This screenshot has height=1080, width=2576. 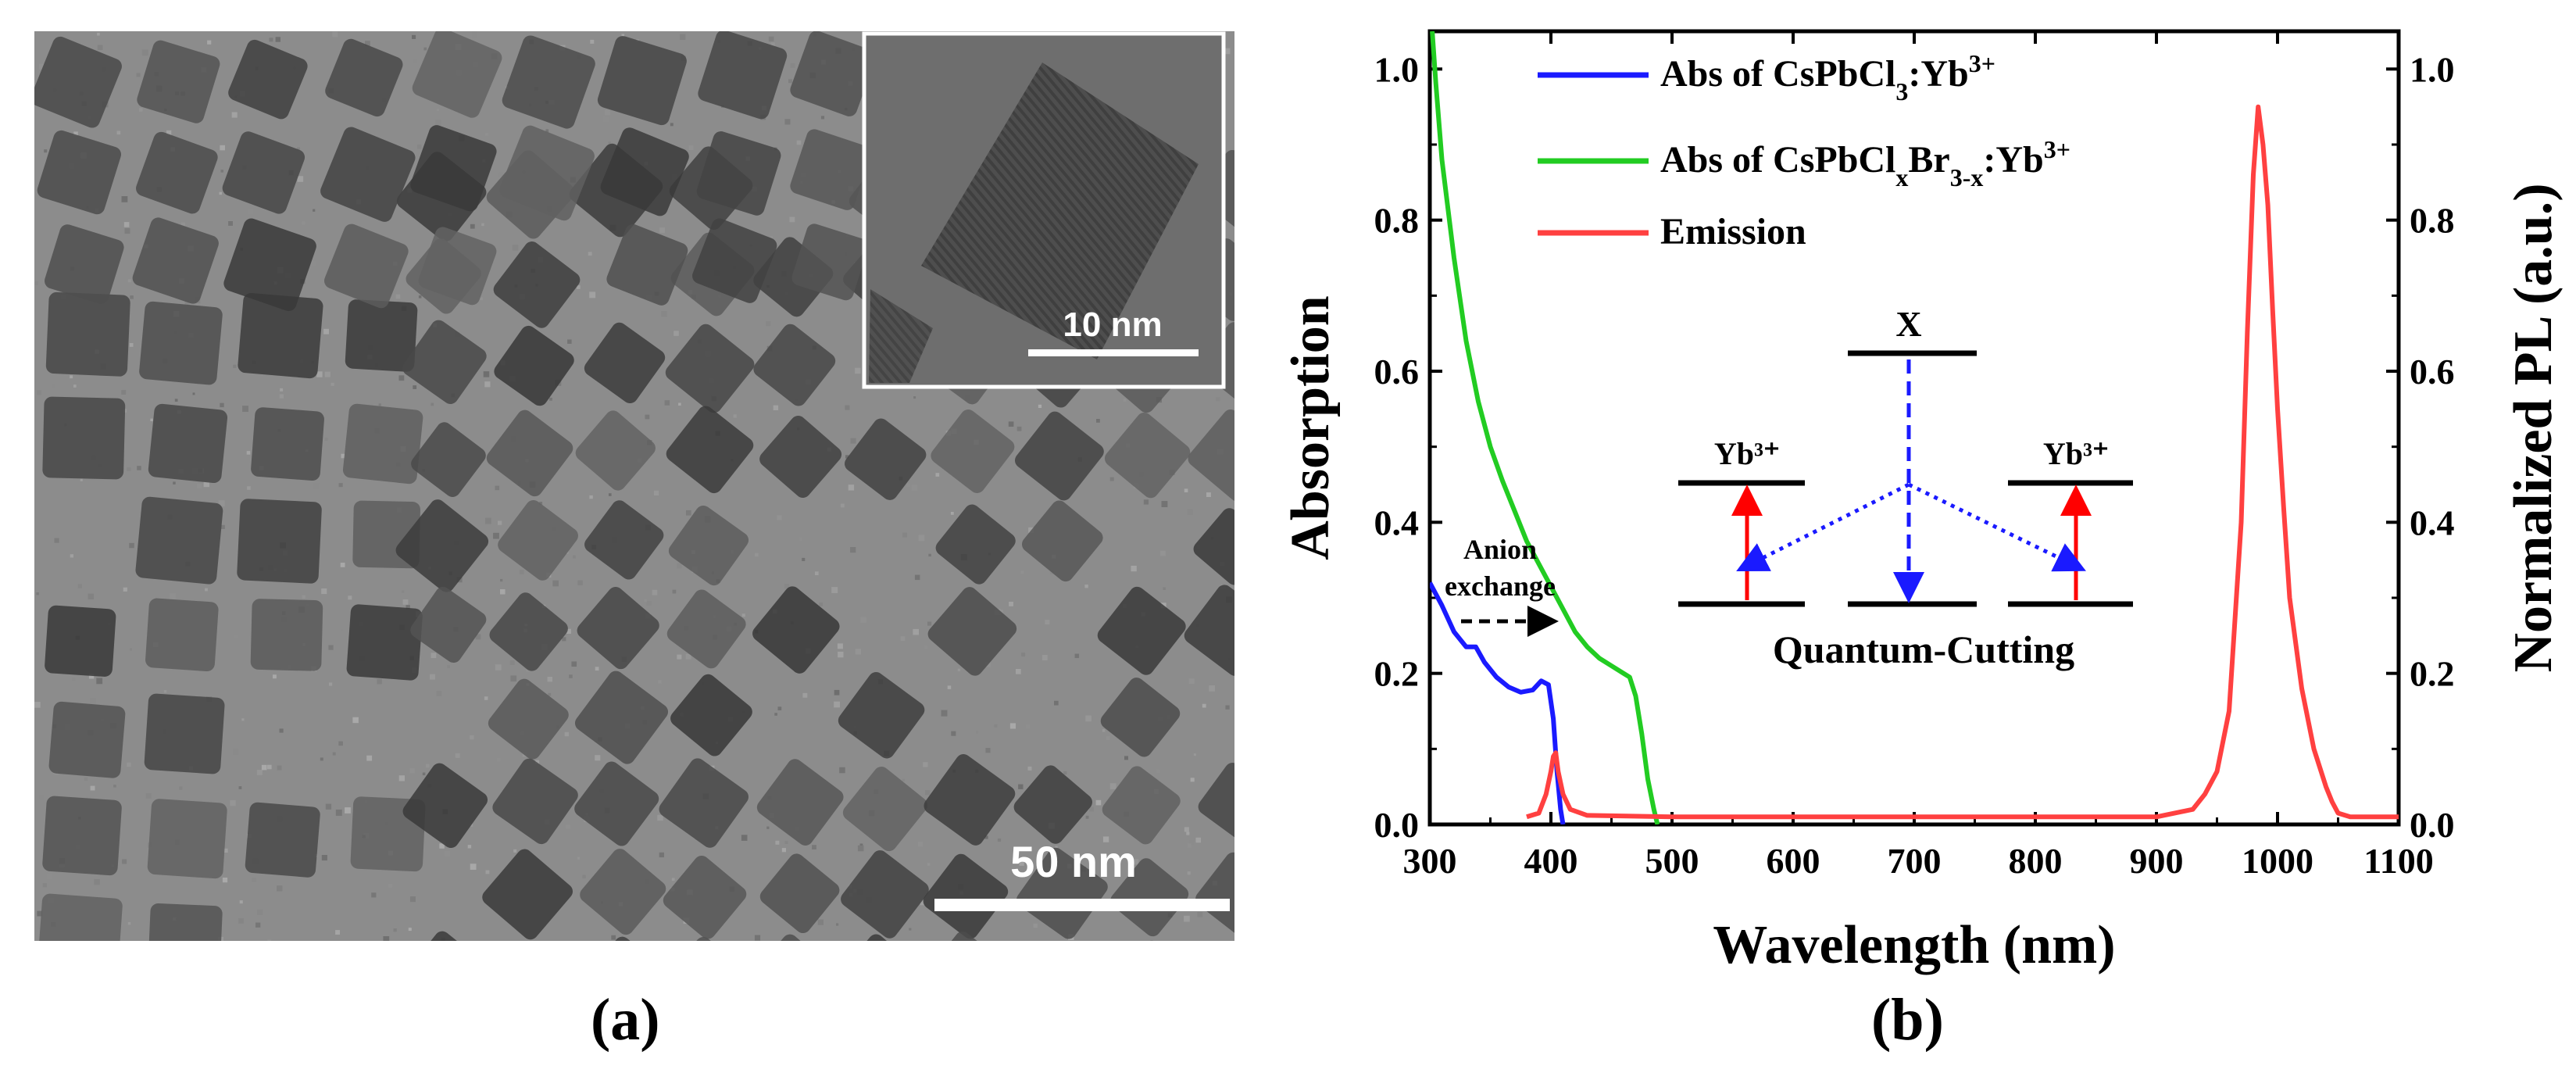 I want to click on panel-a-label: (a), so click(x=626, y=1020).